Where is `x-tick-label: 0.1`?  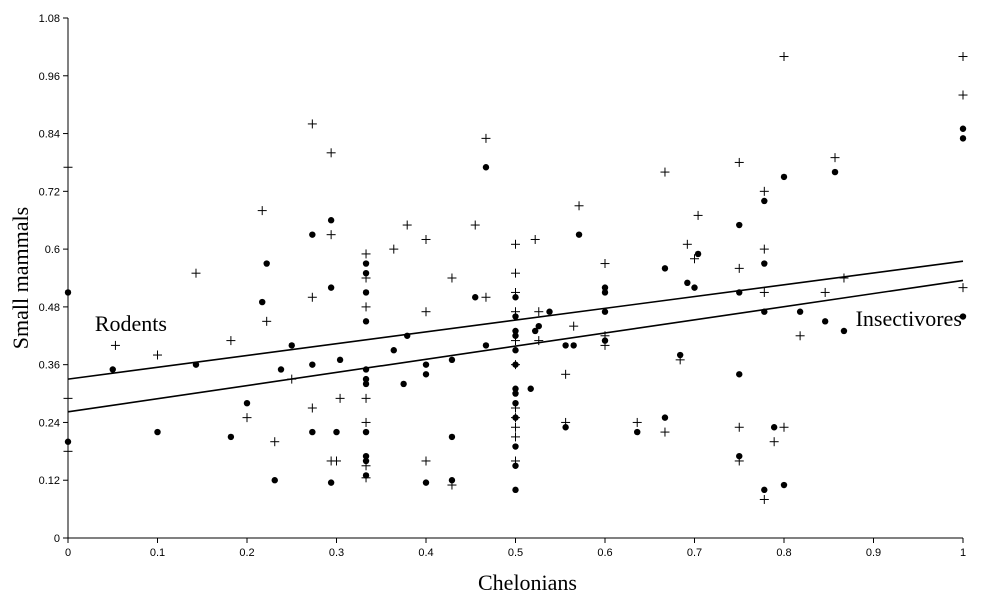
x-tick-label: 0.1 is located at coordinates (157, 553).